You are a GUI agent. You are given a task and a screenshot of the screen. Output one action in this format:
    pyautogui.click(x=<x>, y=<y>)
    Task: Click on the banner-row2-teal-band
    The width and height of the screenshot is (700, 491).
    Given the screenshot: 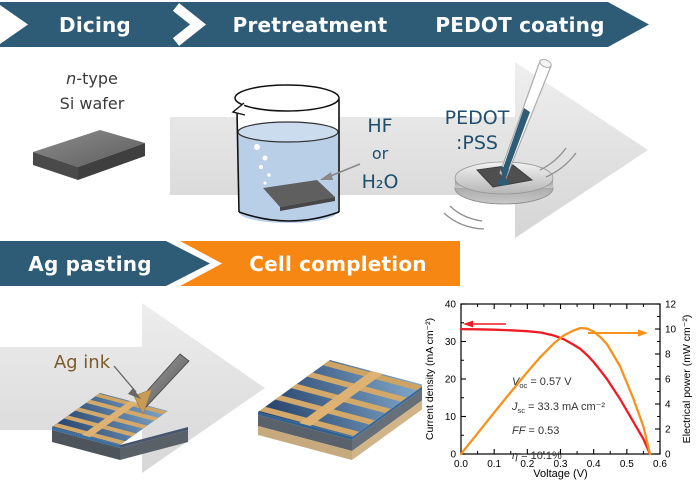 What is the action you would take?
    pyautogui.click(x=105, y=263)
    